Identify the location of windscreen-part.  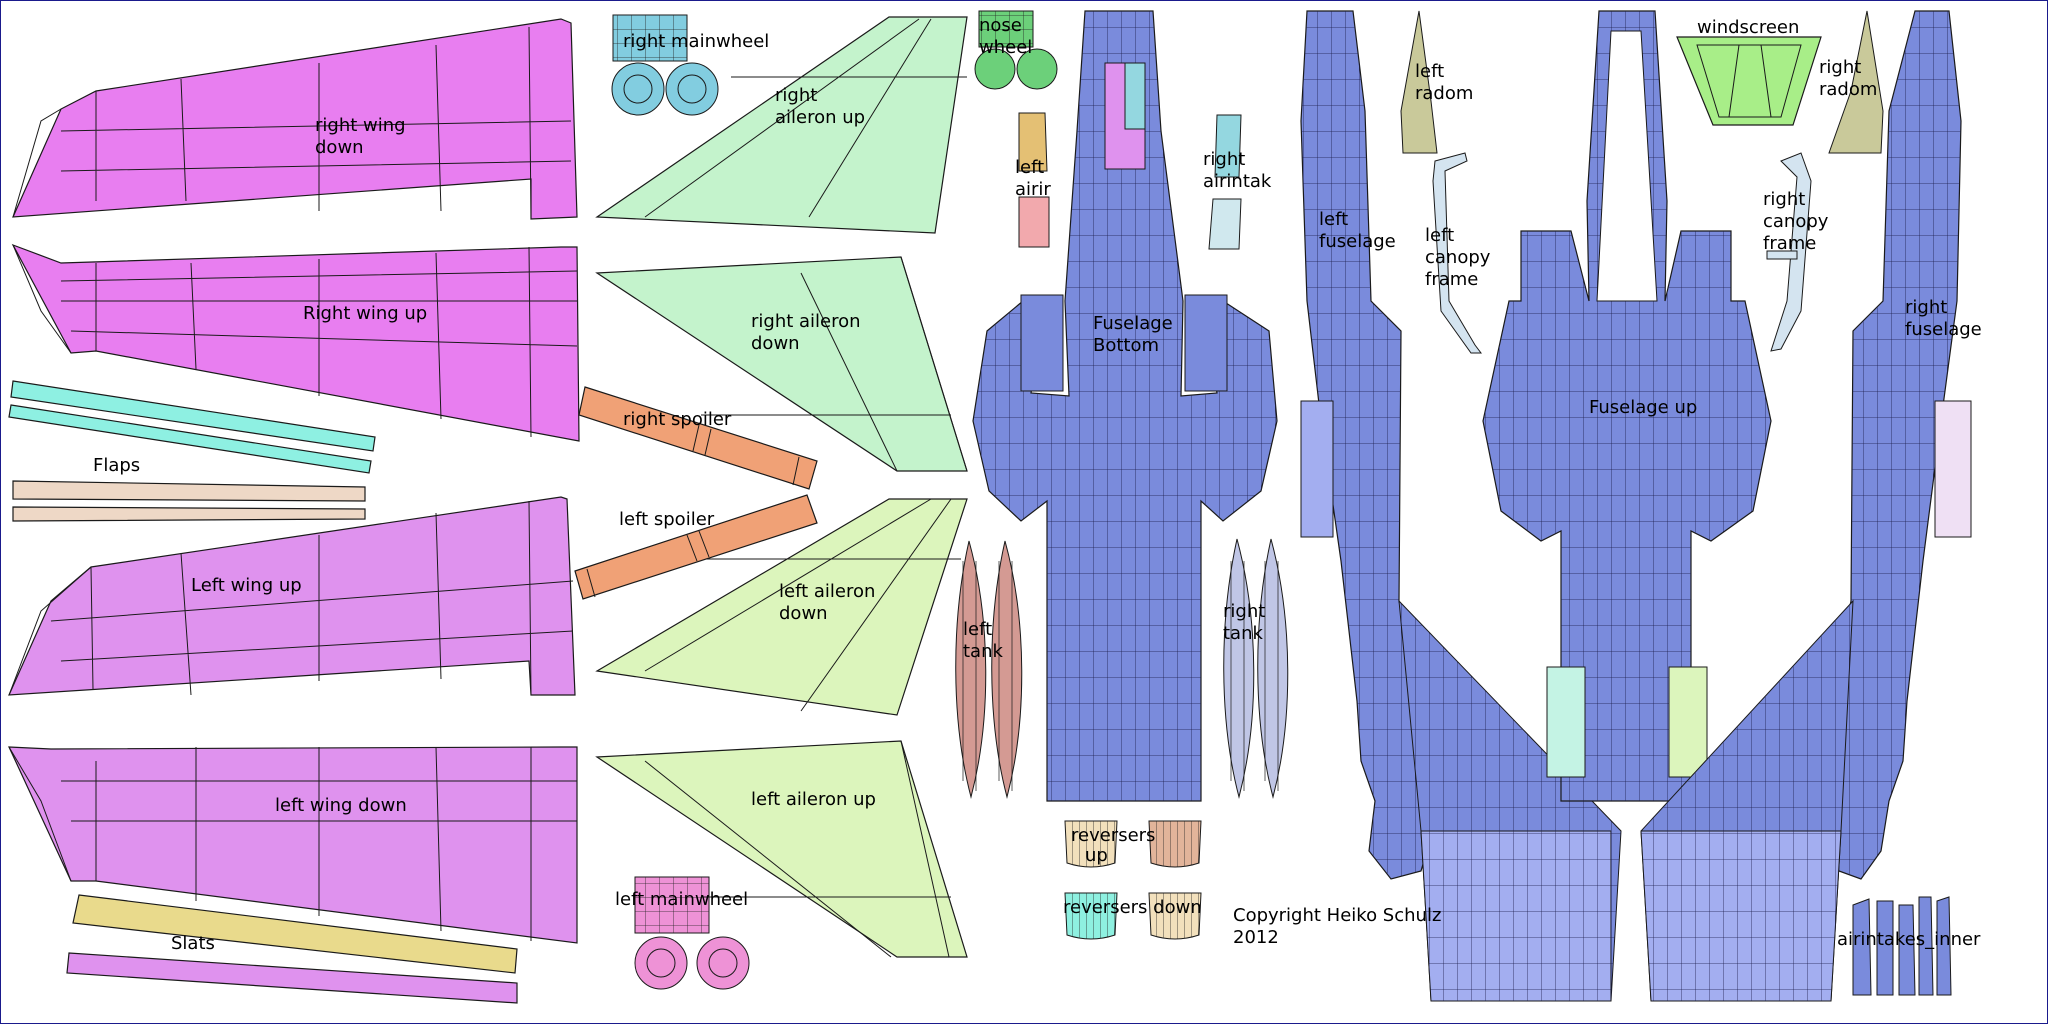
(1749, 81).